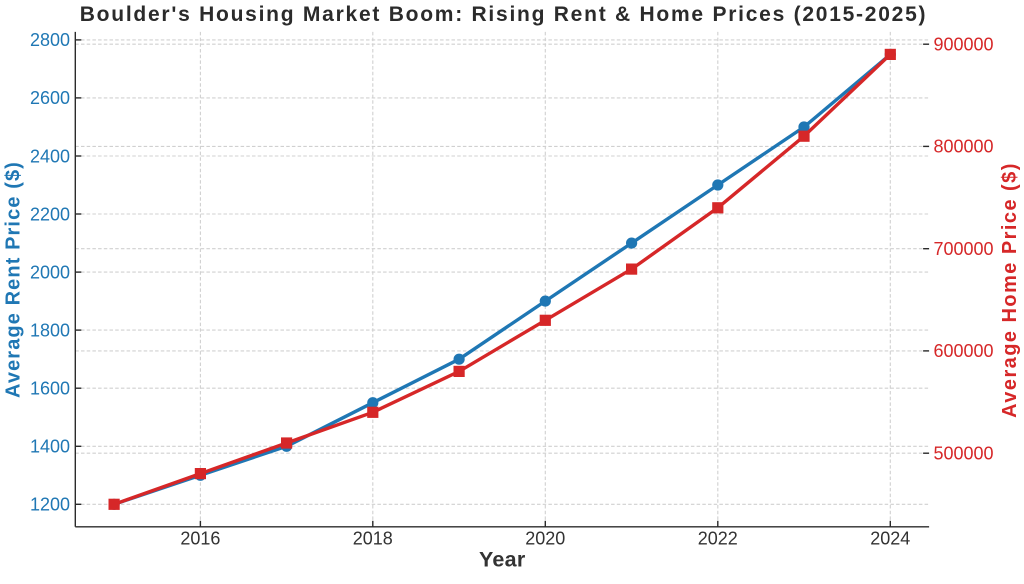 This screenshot has height=584, width=1024. What do you see at coordinates (1010, 290) in the screenshot?
I see `svg-text: Average Home Price ($)` at bounding box center [1010, 290].